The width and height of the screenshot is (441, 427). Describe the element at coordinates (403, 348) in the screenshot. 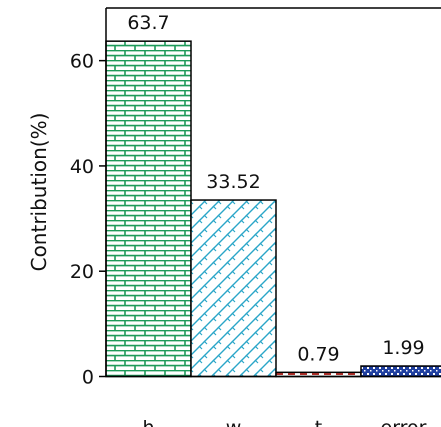

I see `data-label-error: 1.99` at that location.